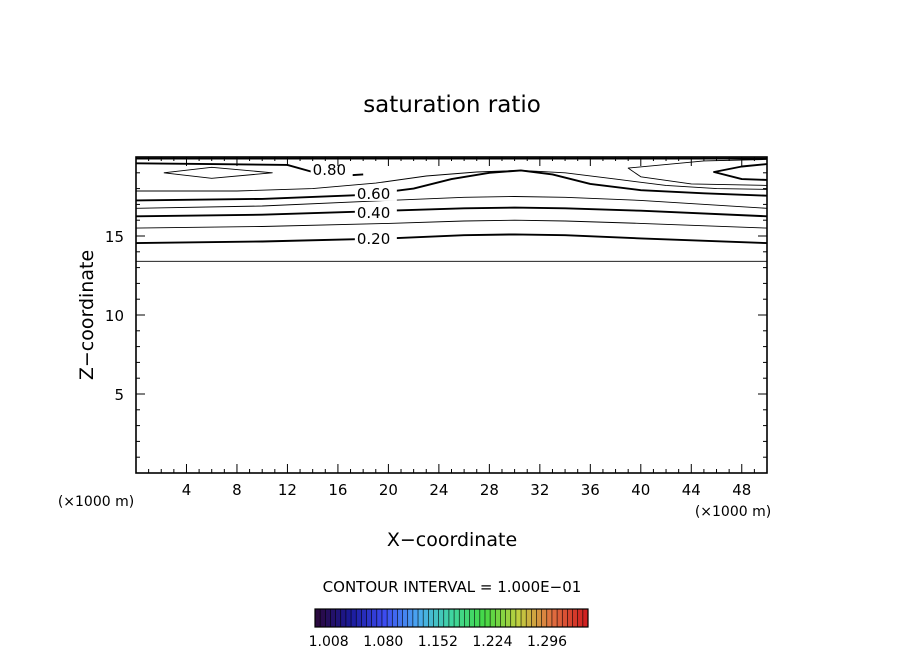  I want to click on contour-label-3: 0.40, so click(373, 213).